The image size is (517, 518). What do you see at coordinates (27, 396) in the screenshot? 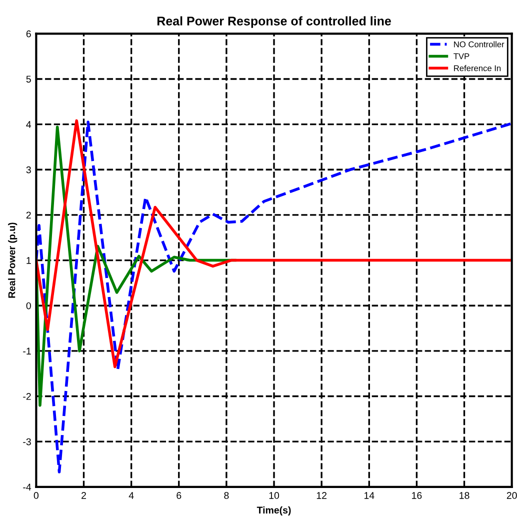
I see `y-tick-label: -2` at bounding box center [27, 396].